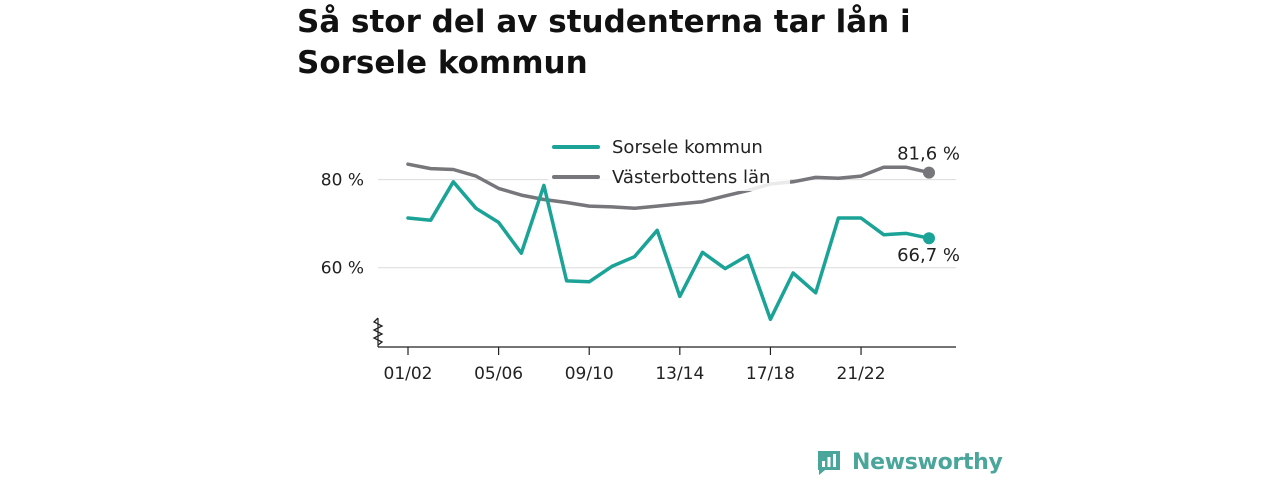 The width and height of the screenshot is (1280, 480). Describe the element at coordinates (928, 154) in the screenshot. I see `end-label-vasterbotten: 81,6 %` at that location.